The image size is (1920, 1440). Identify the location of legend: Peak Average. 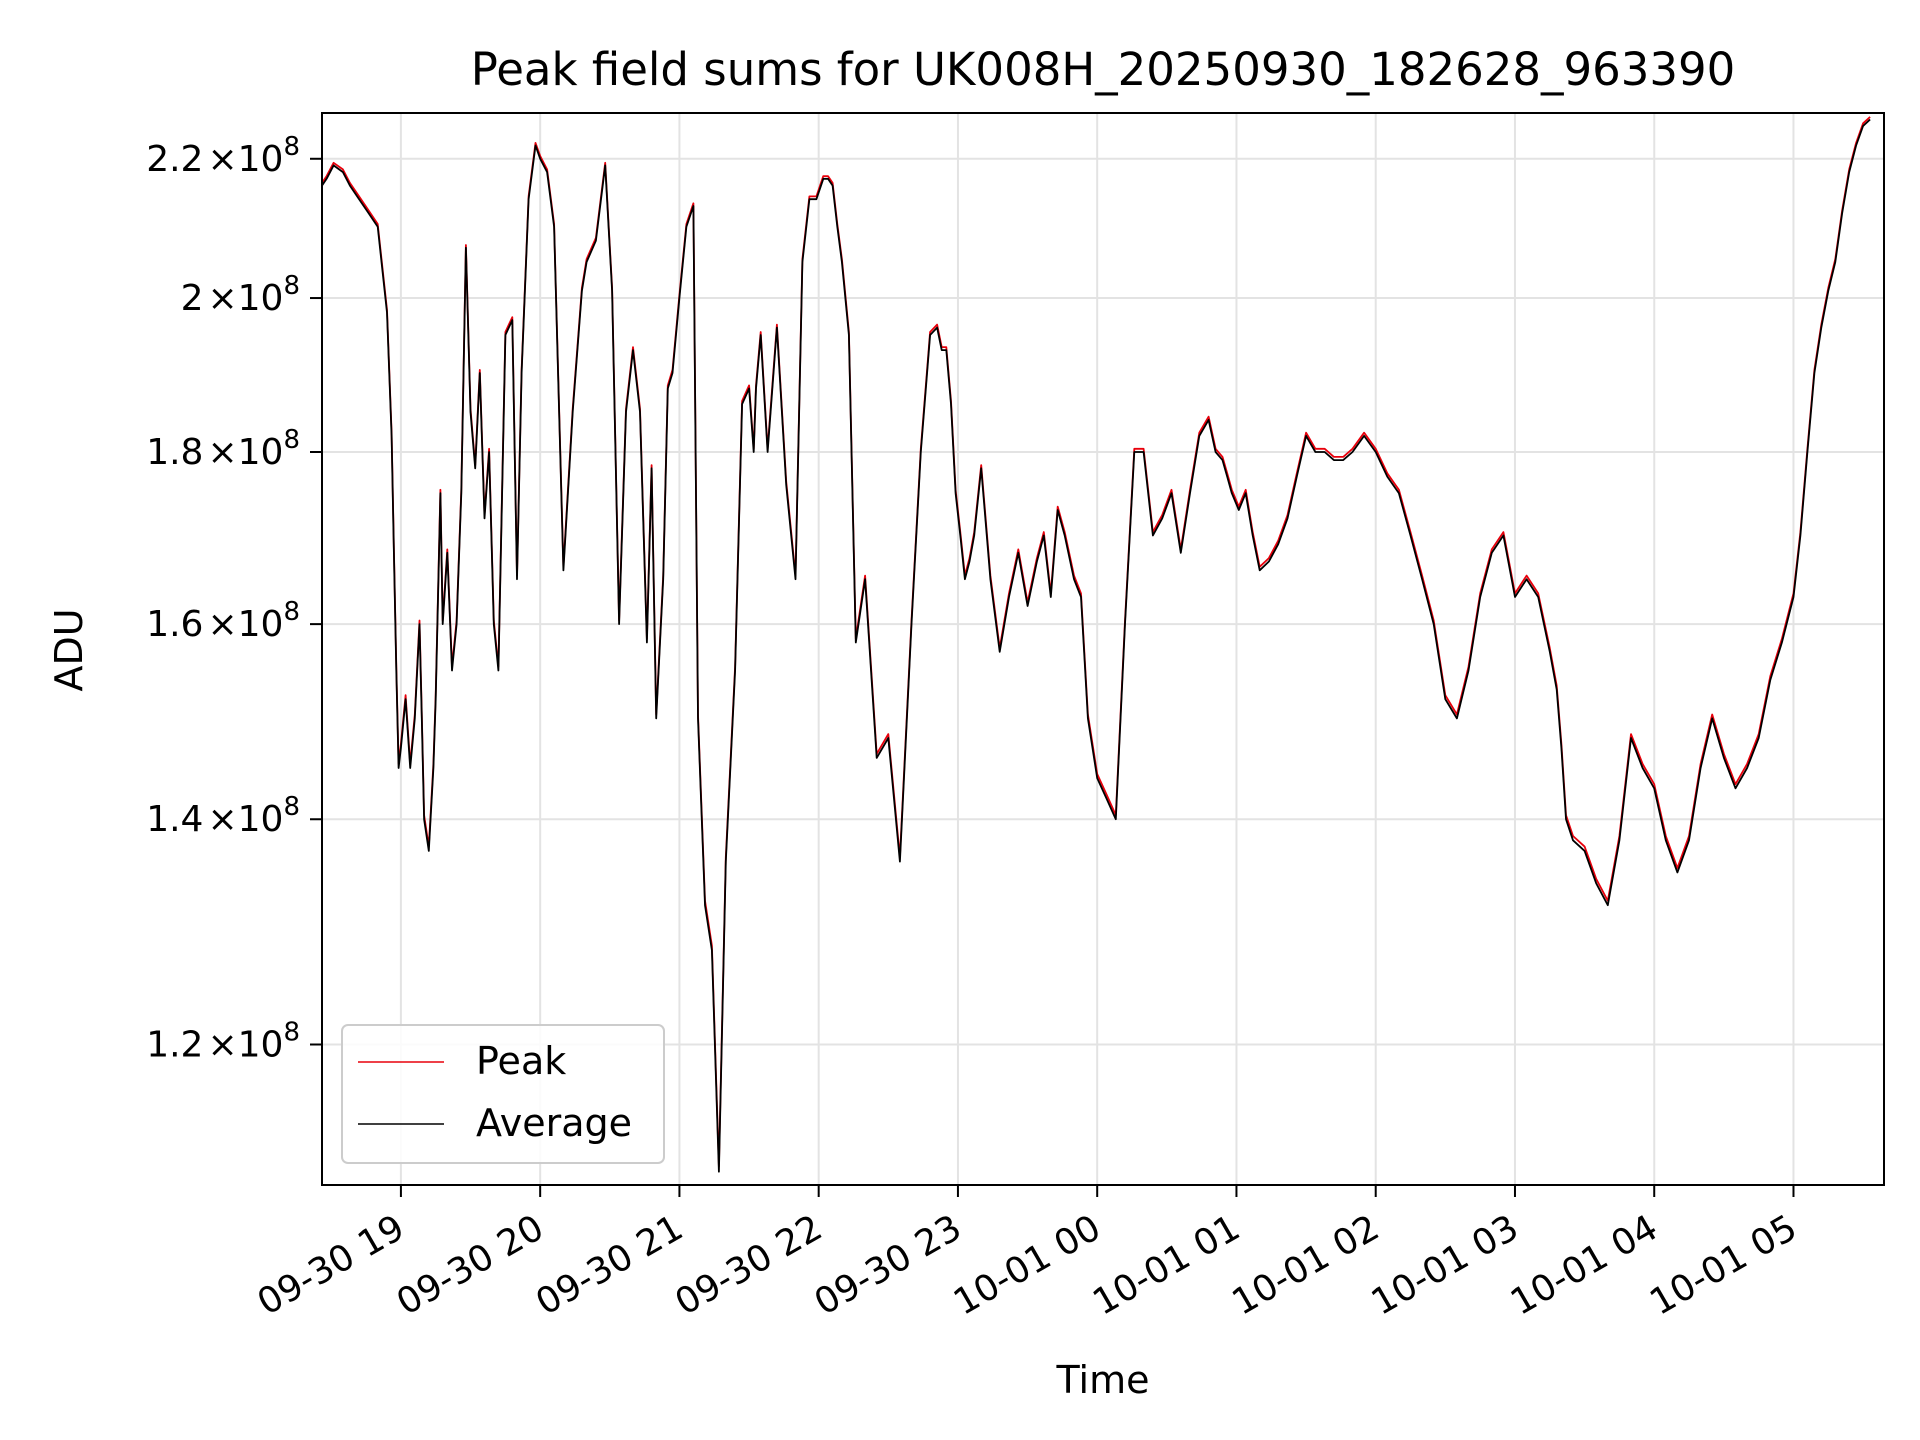
(503, 1094).